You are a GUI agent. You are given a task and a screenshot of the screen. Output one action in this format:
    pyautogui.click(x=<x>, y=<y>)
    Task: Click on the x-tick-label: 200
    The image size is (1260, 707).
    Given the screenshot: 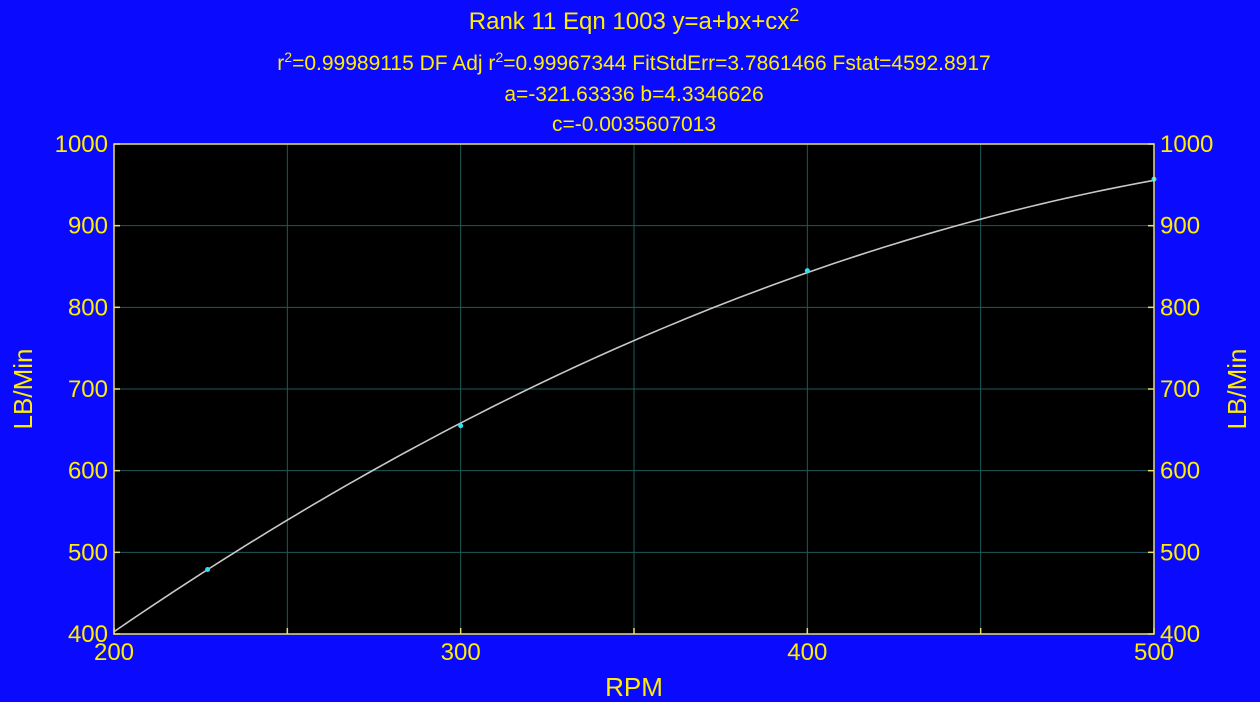 What is the action you would take?
    pyautogui.click(x=114, y=652)
    